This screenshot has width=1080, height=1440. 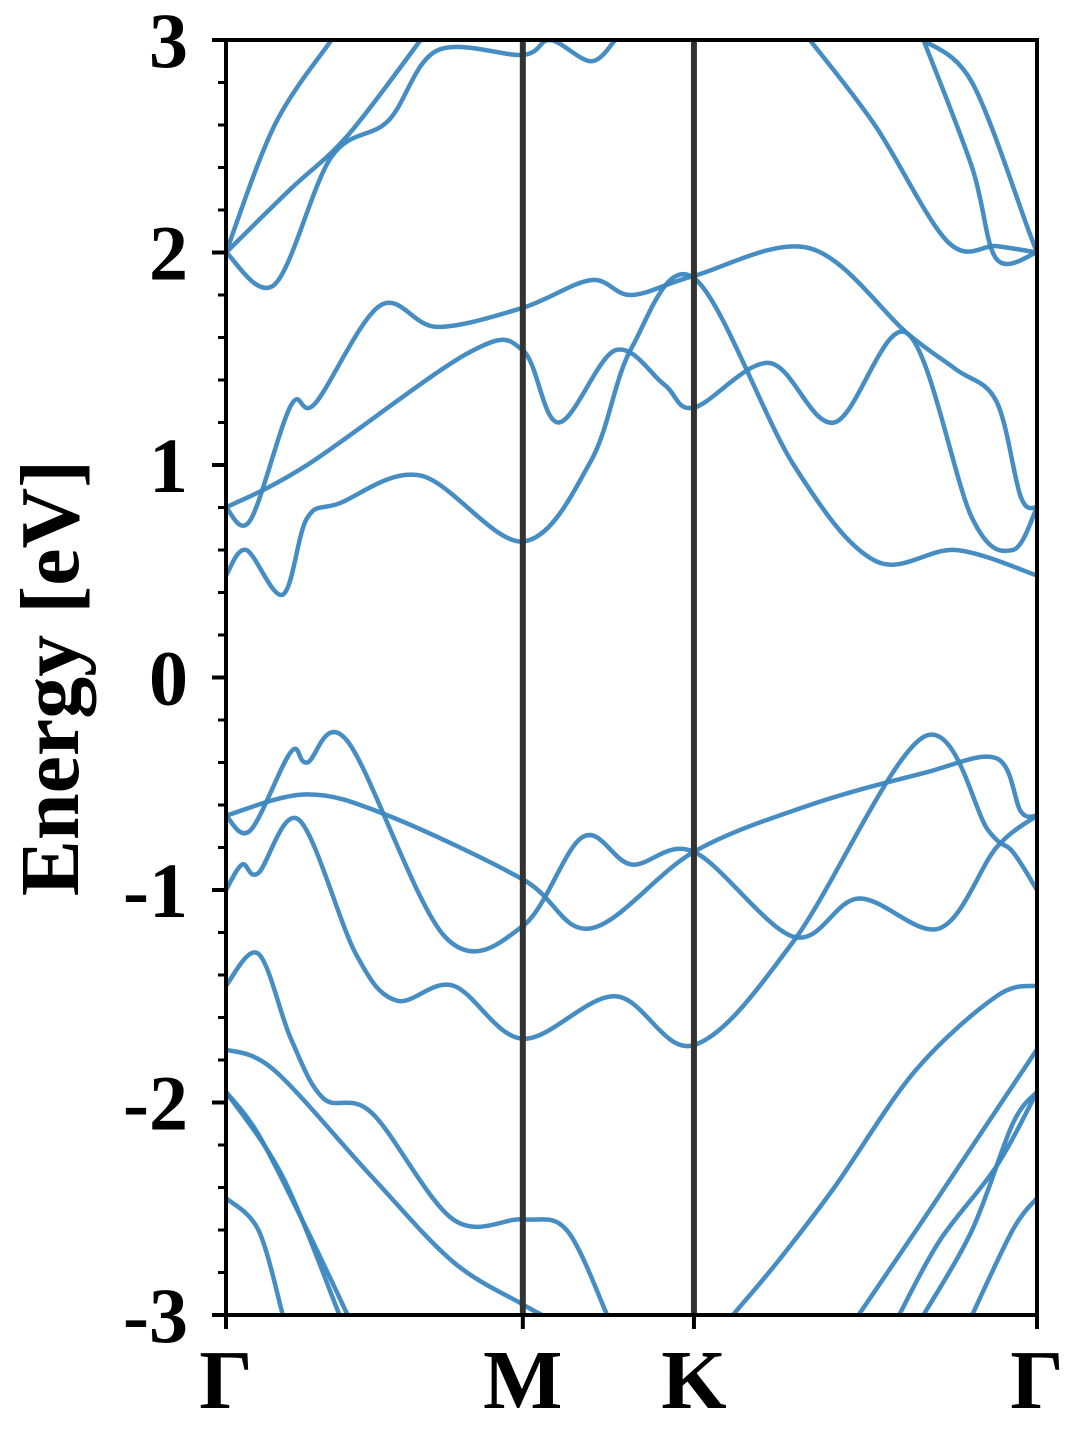 What do you see at coordinates (522, 1380) in the screenshot?
I see `x-tick-label: M` at bounding box center [522, 1380].